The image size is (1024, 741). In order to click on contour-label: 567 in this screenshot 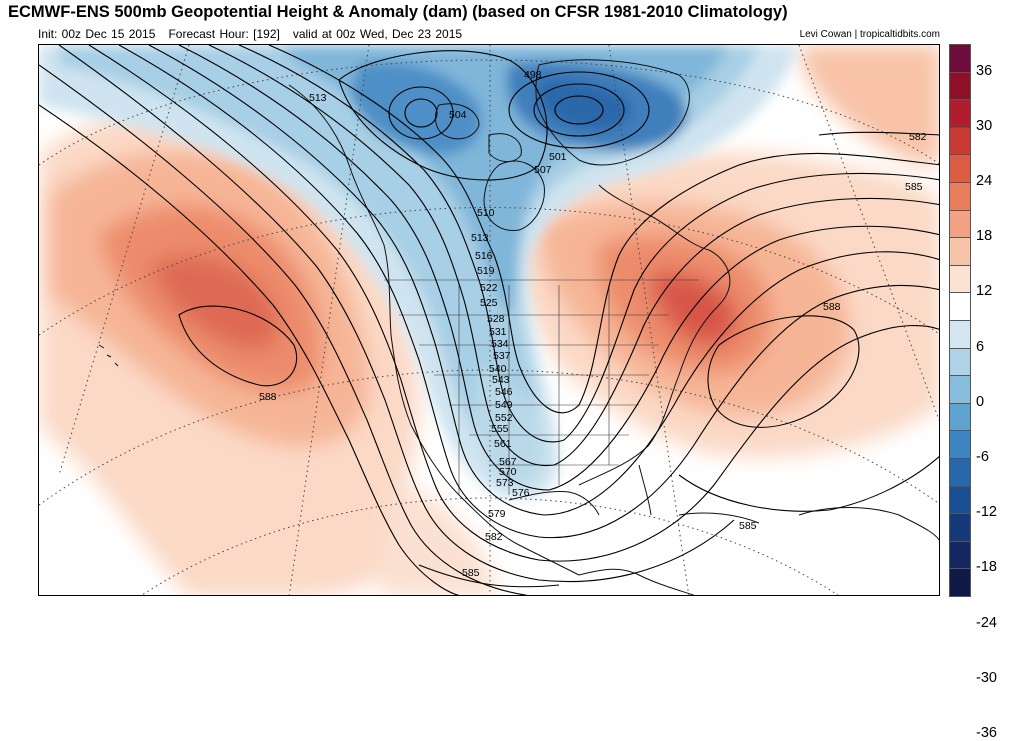, I will do `click(508, 462)`.